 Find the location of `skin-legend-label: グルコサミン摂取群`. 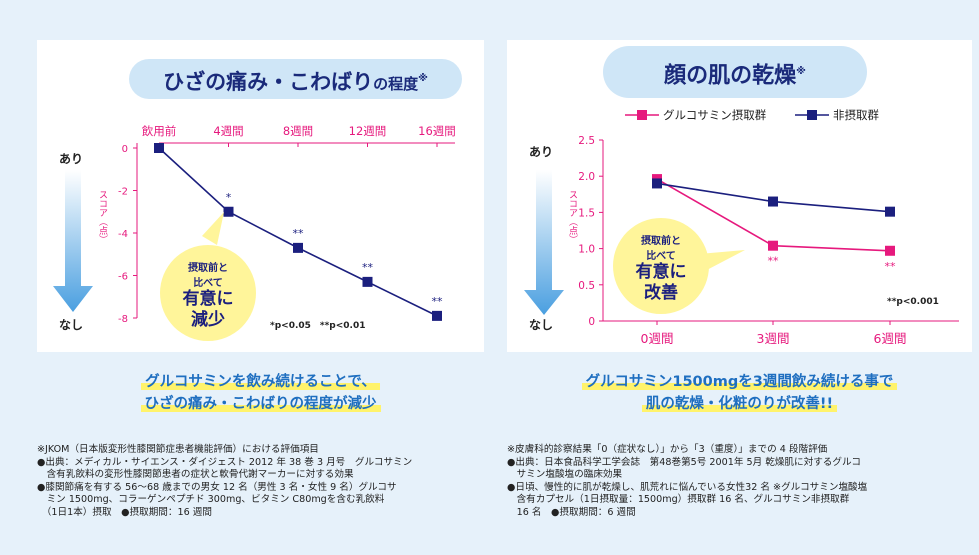

skin-legend-label: グルコサミン摂取群 is located at coordinates (715, 115).